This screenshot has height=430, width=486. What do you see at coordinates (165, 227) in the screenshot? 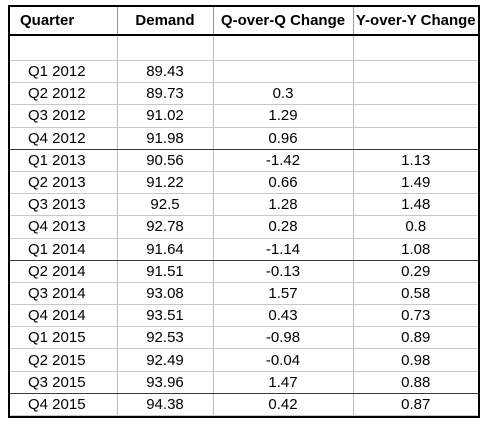
I see `cell-demand: 92.78` at bounding box center [165, 227].